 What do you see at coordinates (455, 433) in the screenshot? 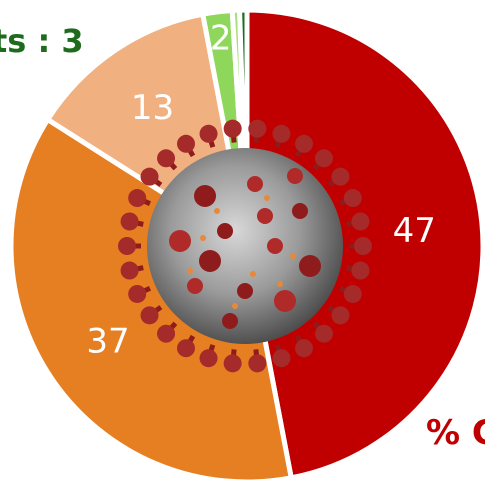
I see `partial-bottom-text: % C` at bounding box center [455, 433].